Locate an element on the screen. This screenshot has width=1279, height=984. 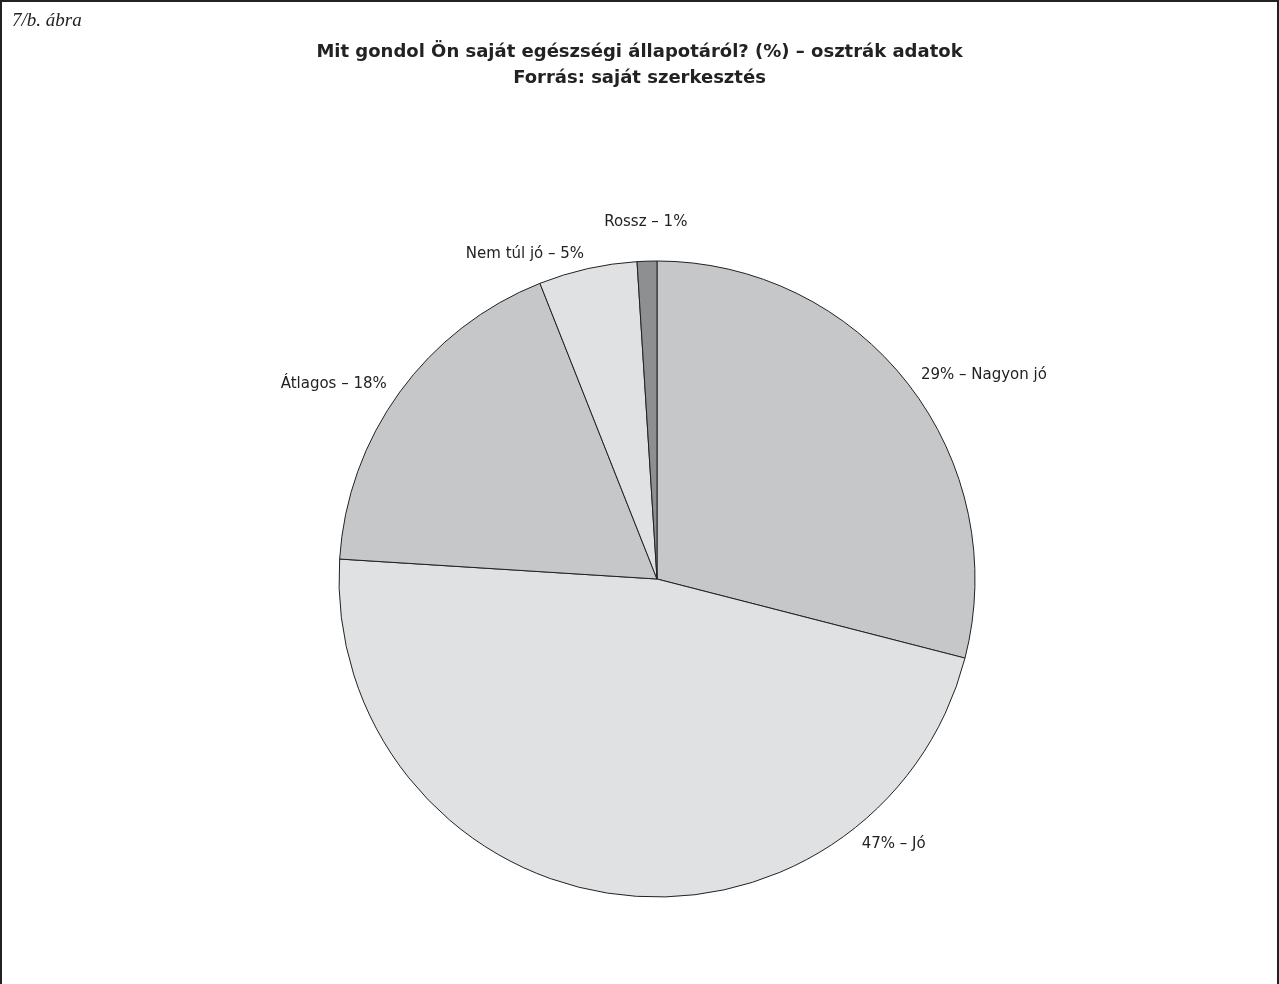
slice-label: 29% – Nagyon jó is located at coordinates (983, 374).